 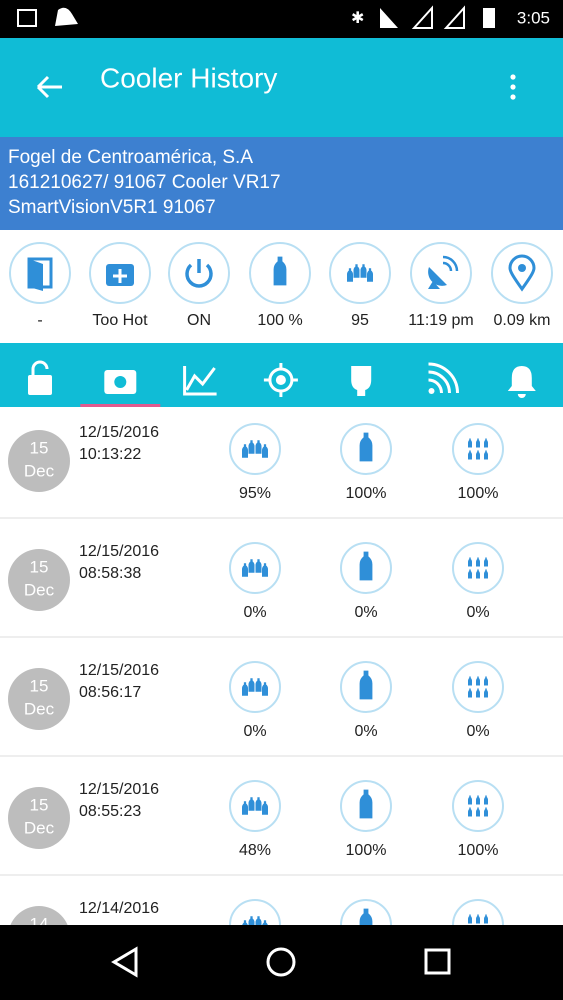 What do you see at coordinates (124, 962) in the screenshot?
I see `nav-back` at bounding box center [124, 962].